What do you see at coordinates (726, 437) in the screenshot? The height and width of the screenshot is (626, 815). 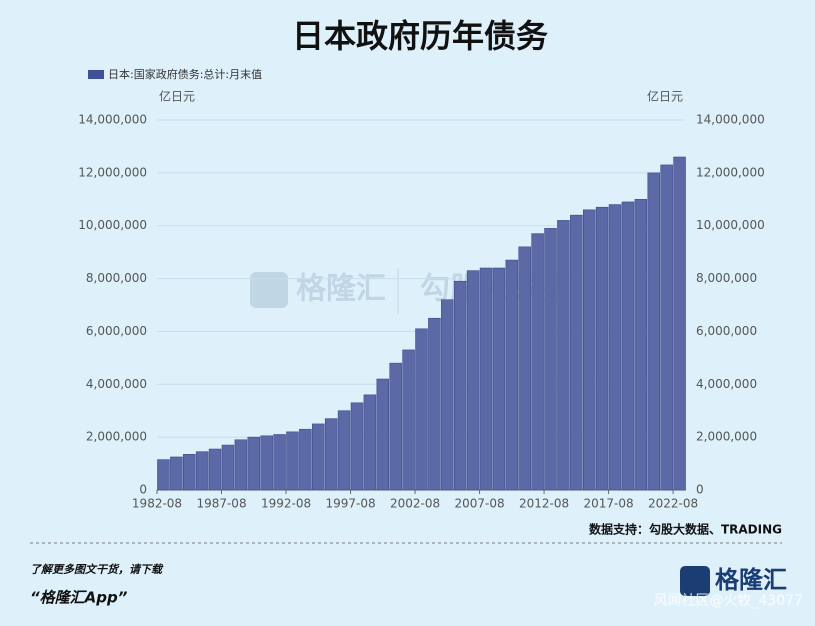 I see `y2-tick-label: 2,000,000` at bounding box center [726, 437].